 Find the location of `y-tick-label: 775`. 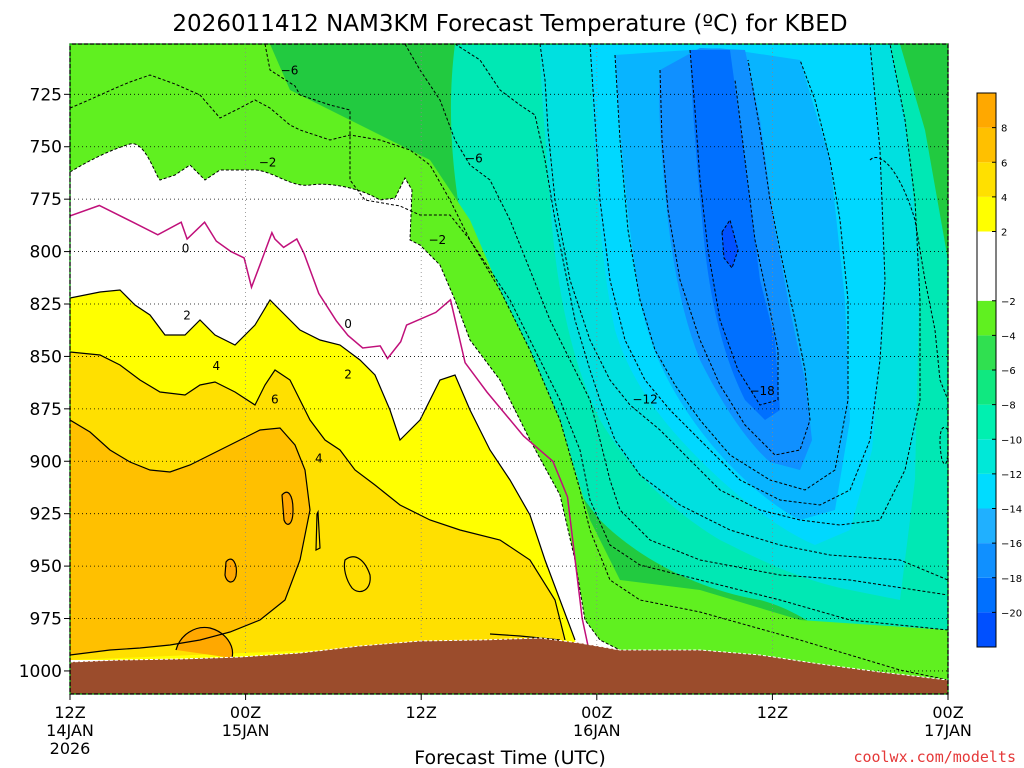

y-tick-label: 775 is located at coordinates (46, 200).